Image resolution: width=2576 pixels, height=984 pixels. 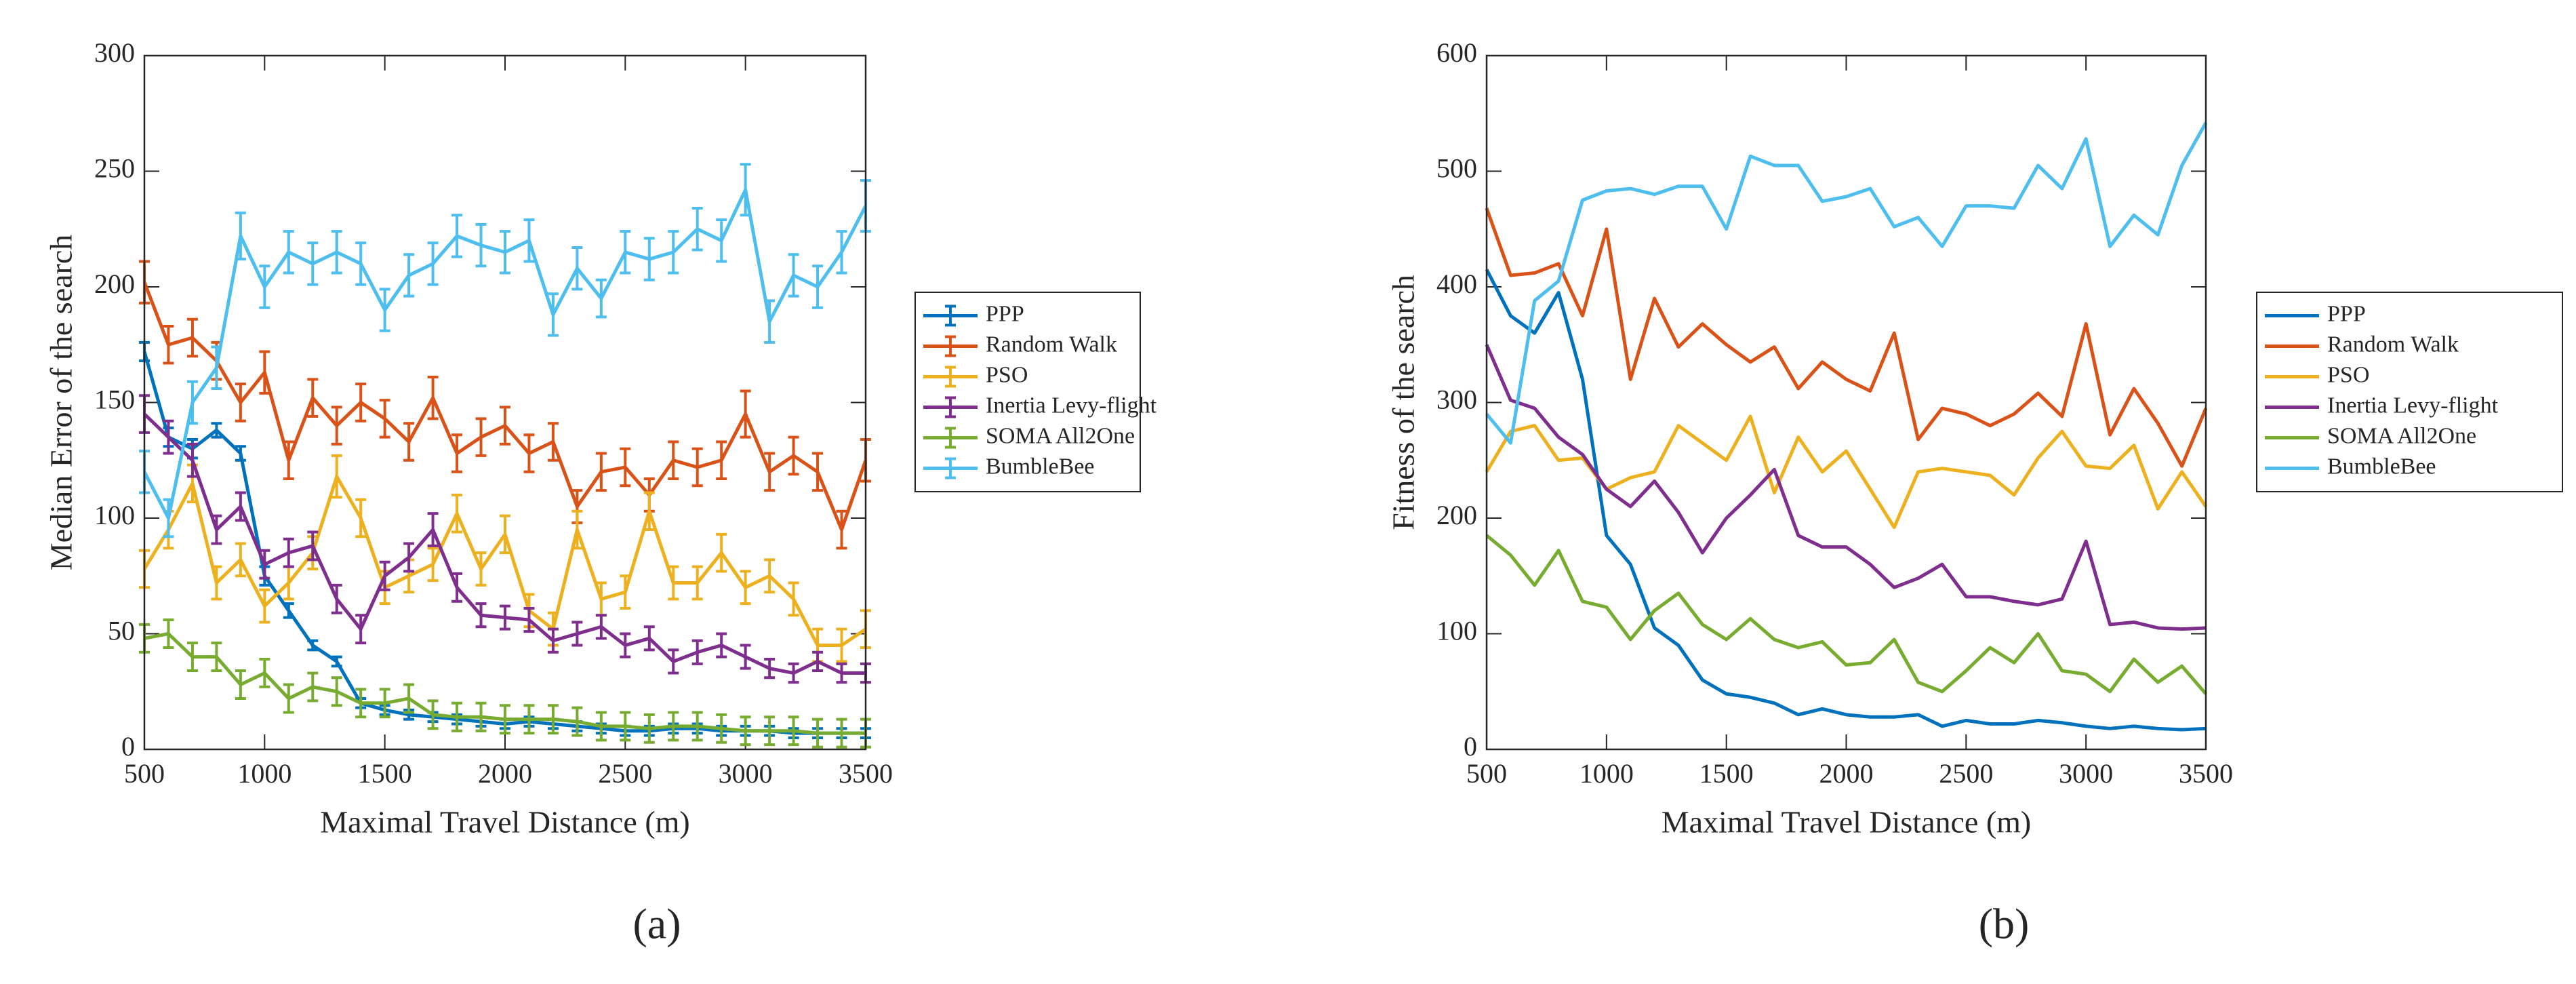 I want to click on y-axis-label: Fitness of the search, so click(x=1403, y=403).